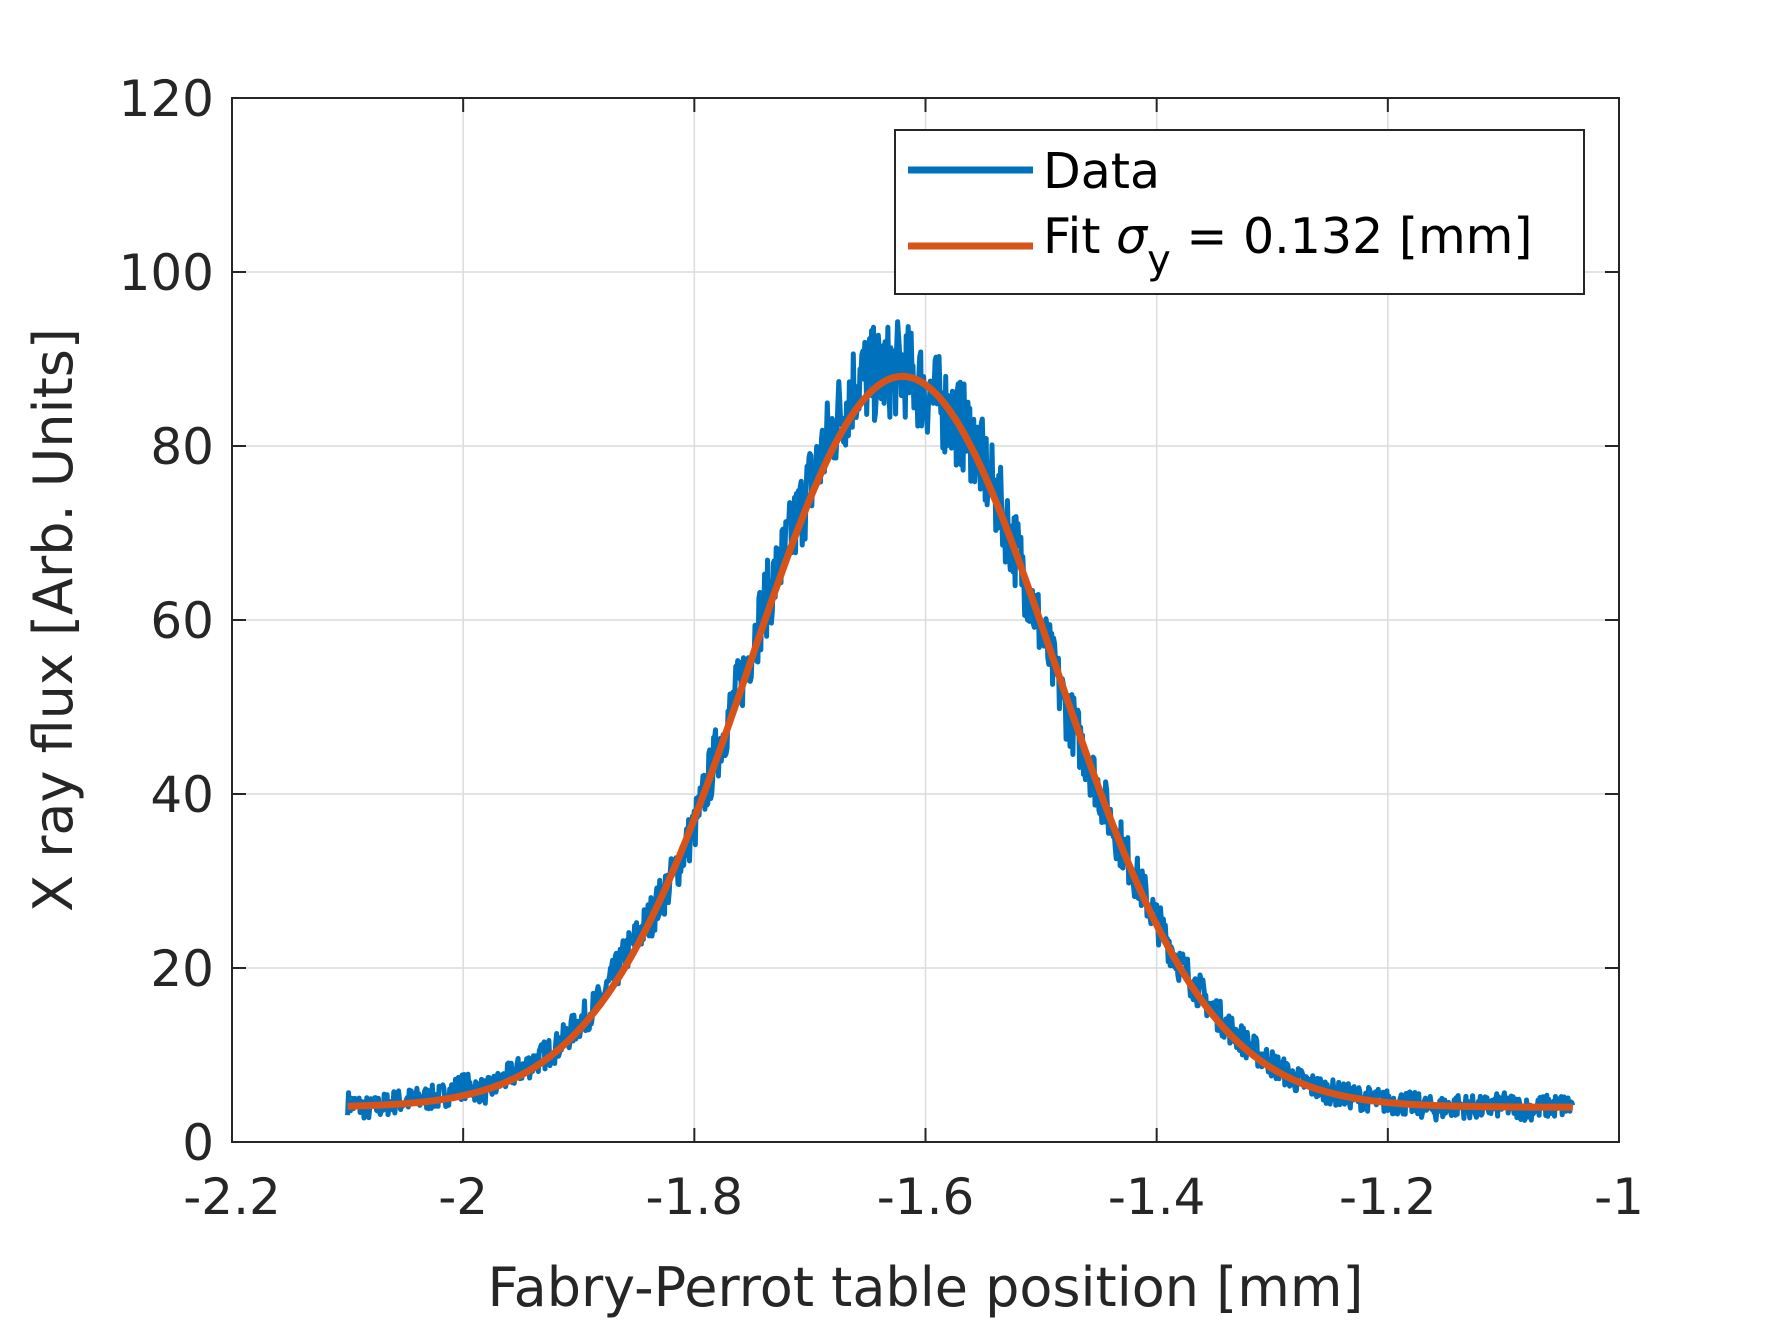 The image size is (1781, 1320). Describe the element at coordinates (463, 1197) in the screenshot. I see `x-tick-label: -2` at that location.